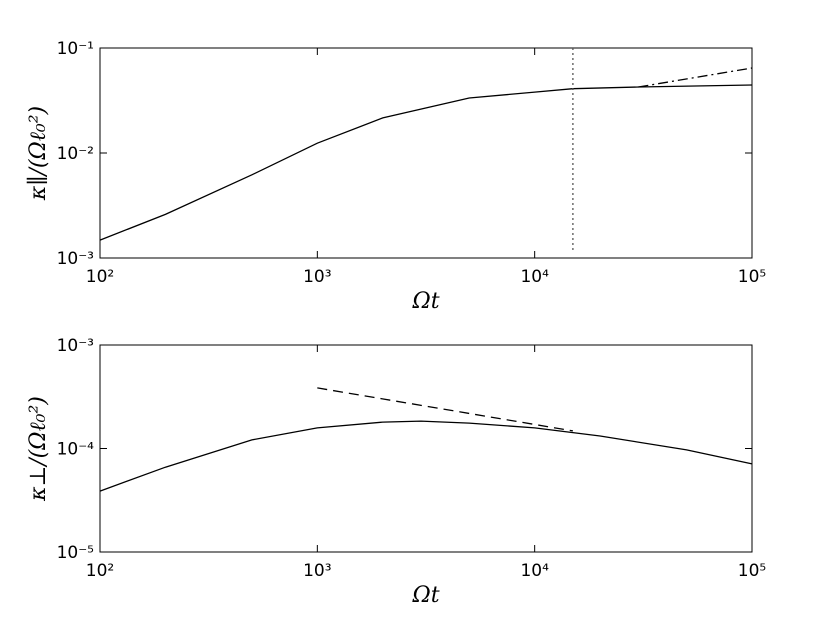  I want to click on y-tick-label: 10⁻⁵, so click(75, 553).